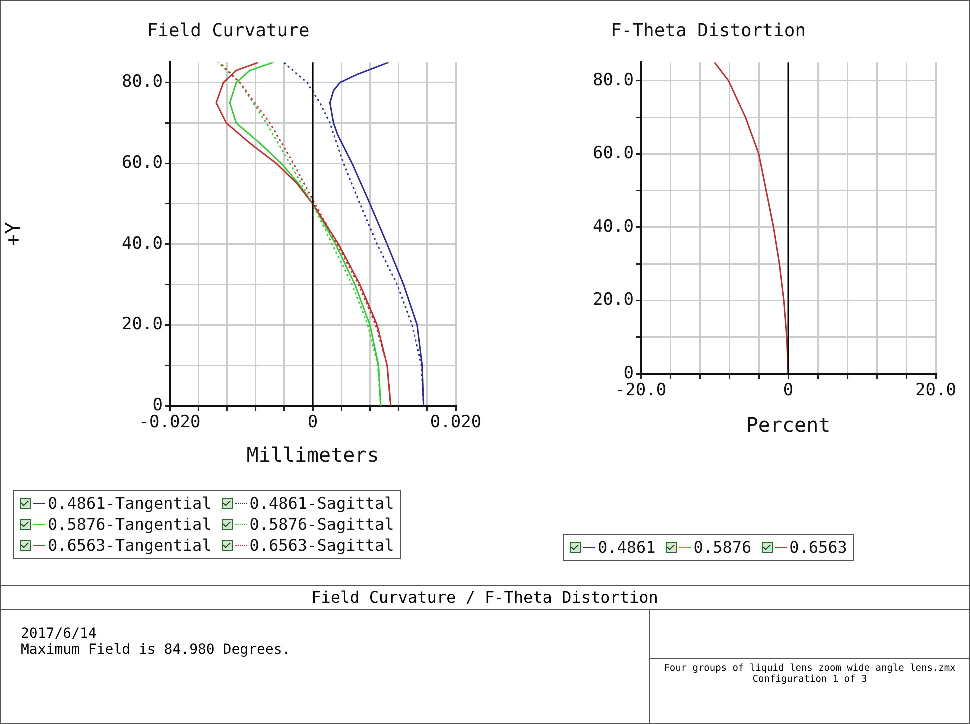  I want to click on x-axis-title: Percent, so click(788, 425).